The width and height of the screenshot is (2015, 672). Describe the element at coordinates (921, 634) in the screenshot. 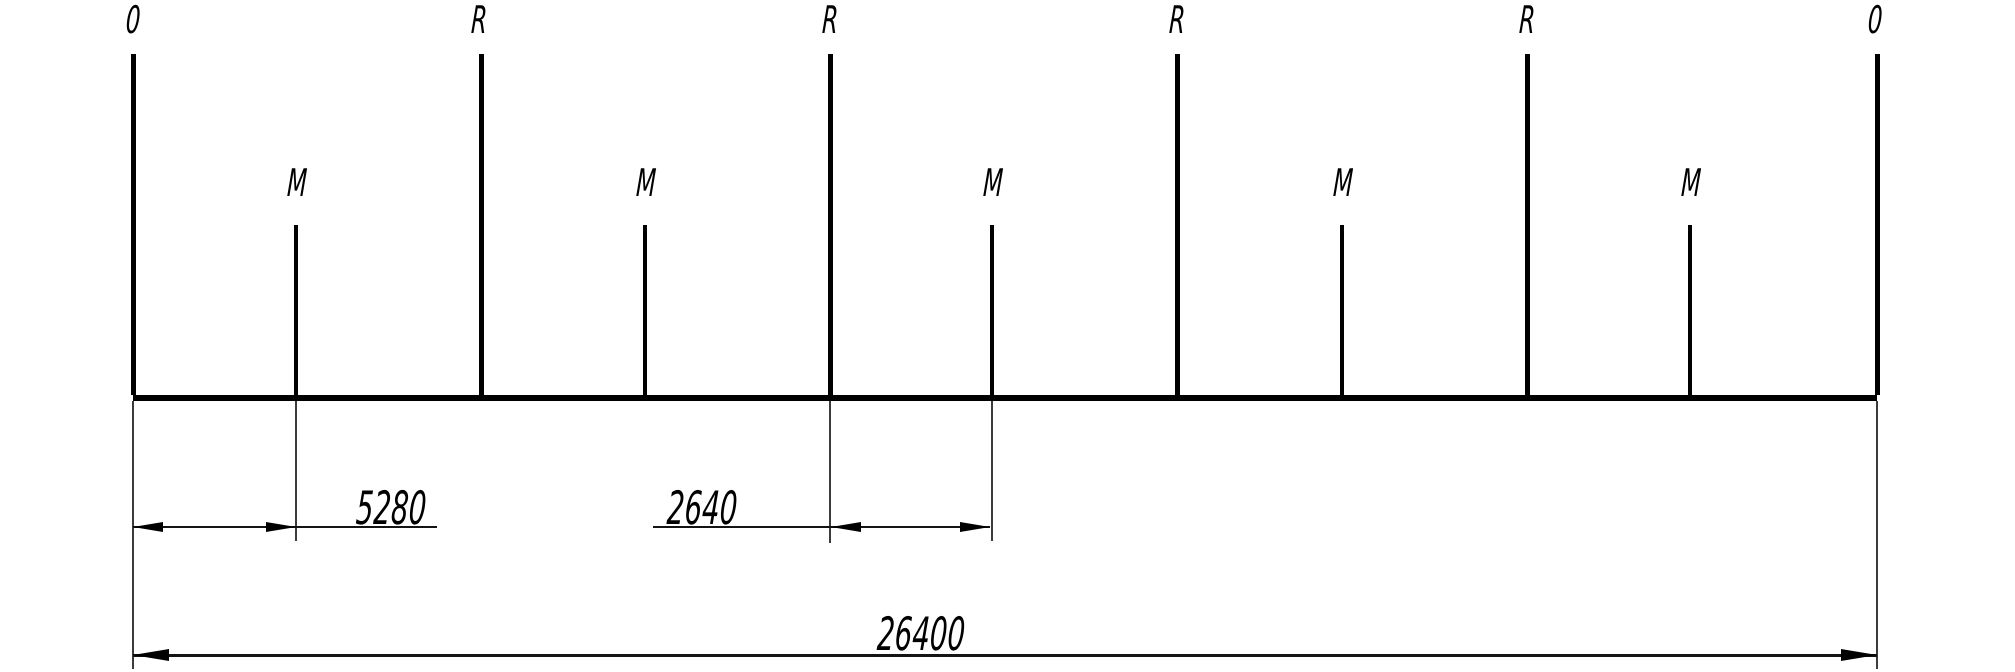

I see `dim-label-26400: 26400` at that location.